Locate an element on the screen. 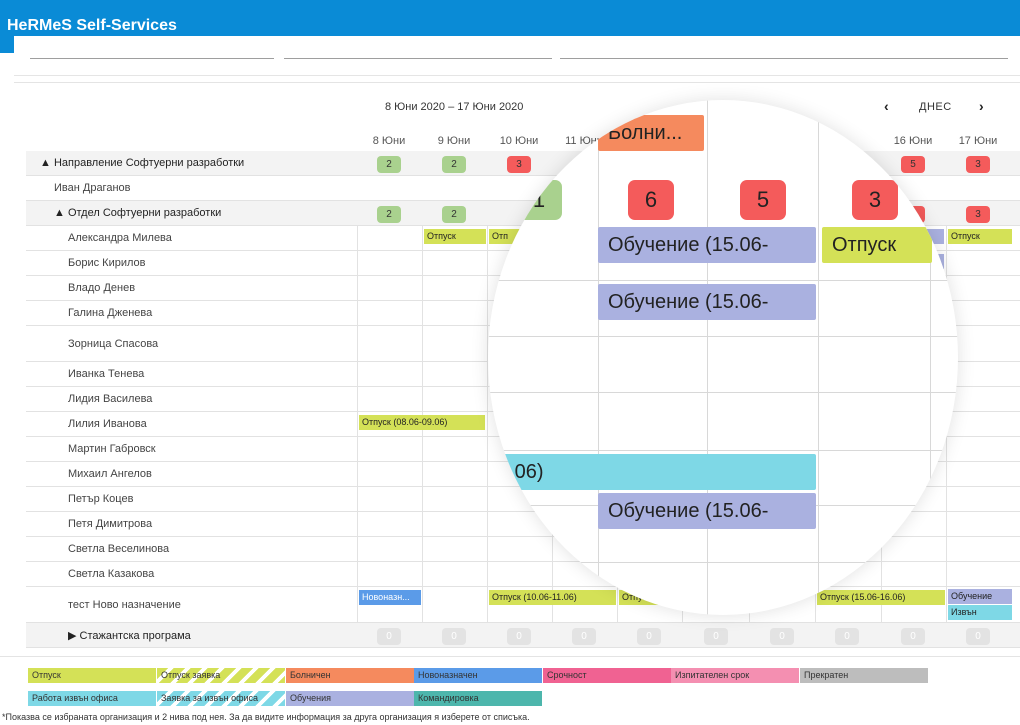 The width and height of the screenshot is (1020, 725). row-label: ▲ Направление Софтуерни разработки is located at coordinates (142, 163).